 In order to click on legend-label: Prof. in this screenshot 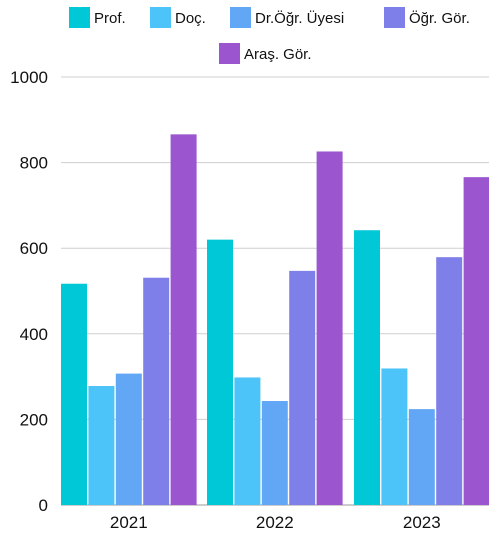, I will do `click(110, 18)`.